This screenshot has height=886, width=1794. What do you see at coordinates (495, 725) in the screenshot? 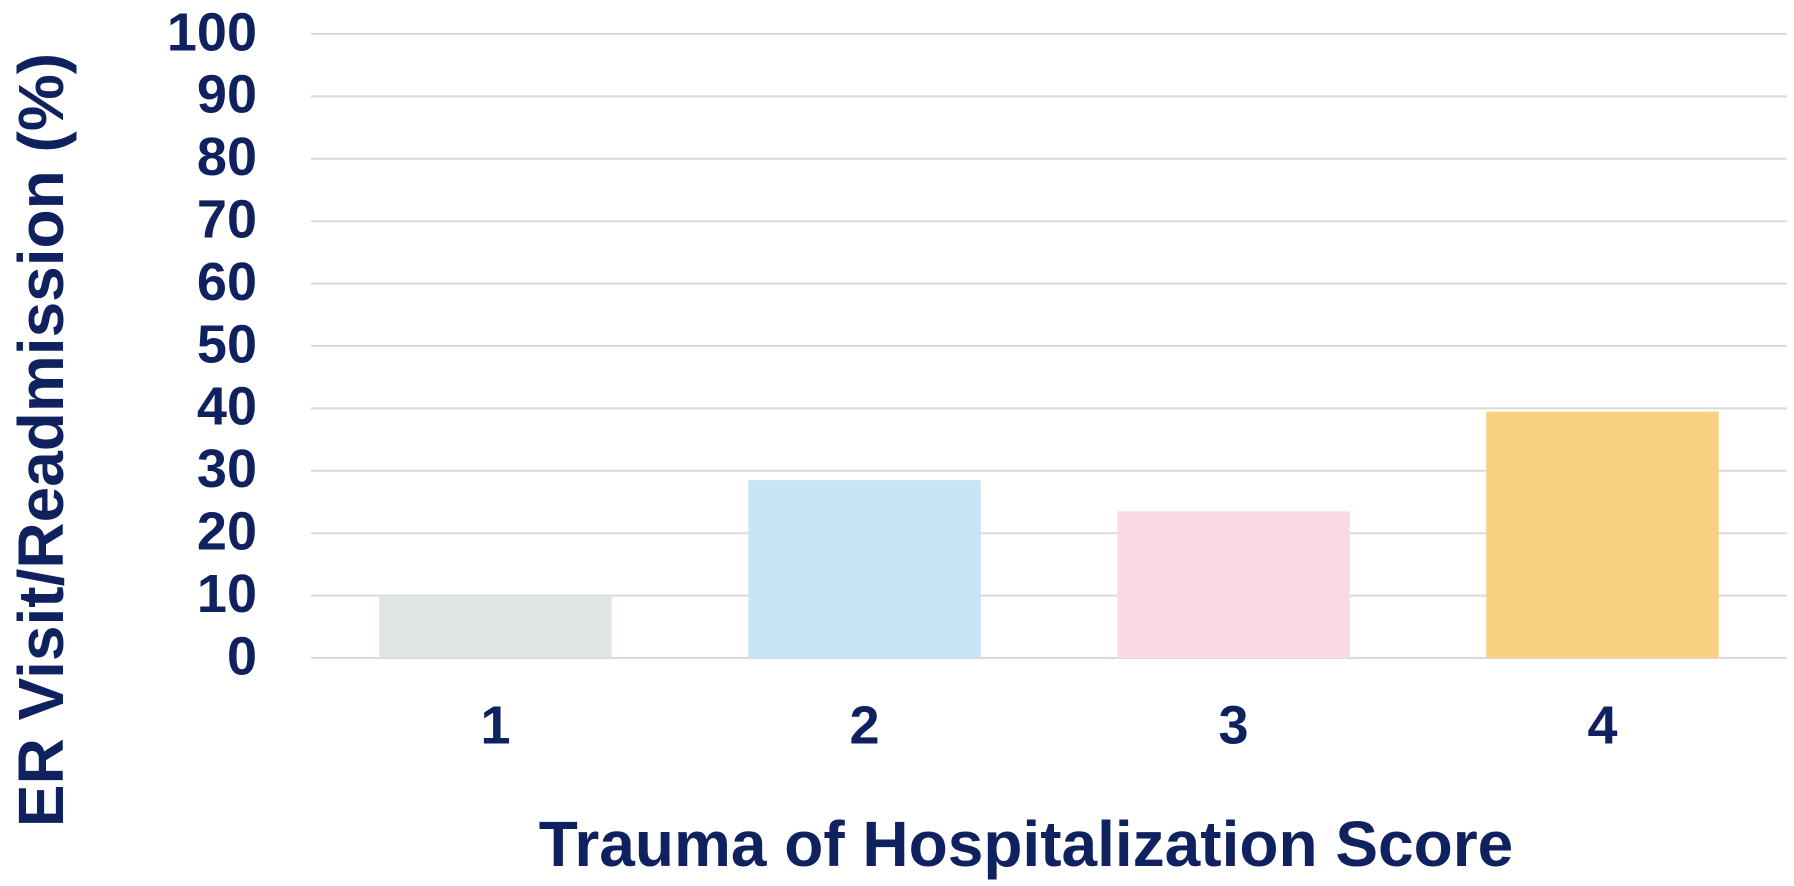
I see `x-tick-label: 1` at bounding box center [495, 725].